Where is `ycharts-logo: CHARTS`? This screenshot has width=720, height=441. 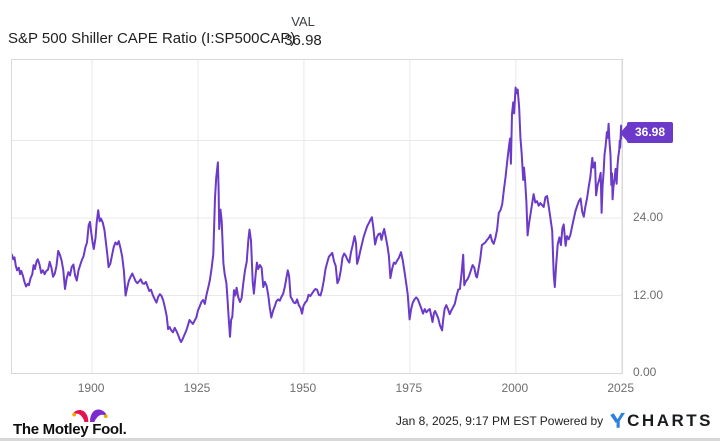 ycharts-logo: CHARTS is located at coordinates (661, 420).